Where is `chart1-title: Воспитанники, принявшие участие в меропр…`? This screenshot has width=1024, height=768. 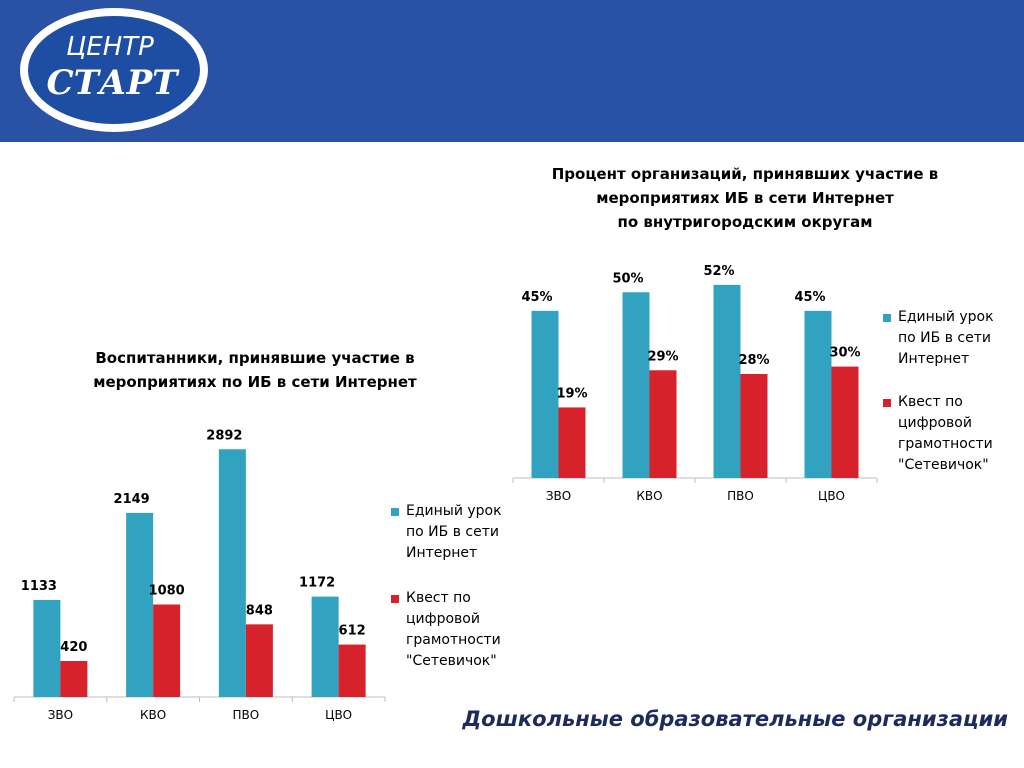 chart1-title: Воспитанники, принявшие участие в меропр… is located at coordinates (255, 370).